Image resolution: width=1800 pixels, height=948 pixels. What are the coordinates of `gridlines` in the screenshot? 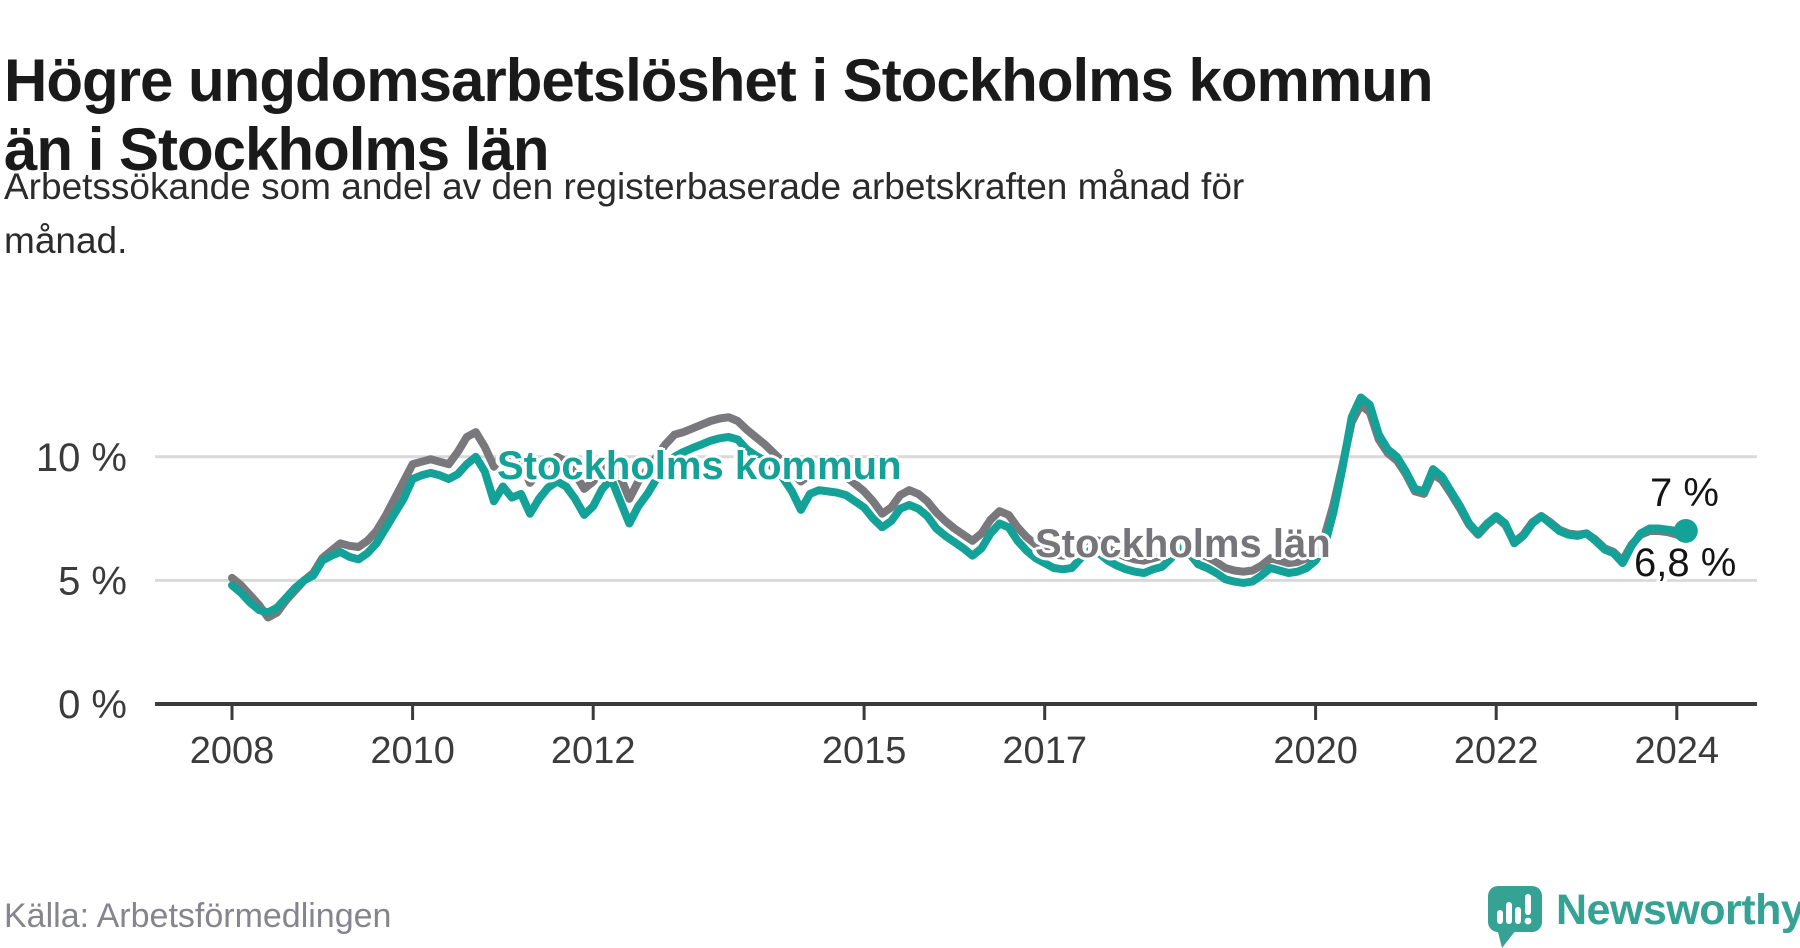 It's located at (956, 518).